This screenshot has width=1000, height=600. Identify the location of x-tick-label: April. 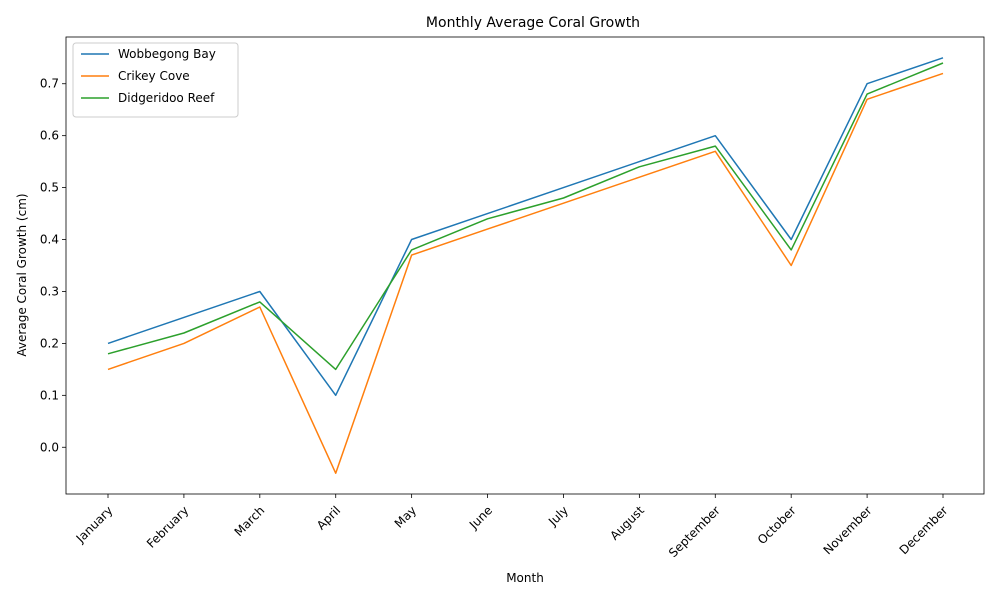
(328, 517).